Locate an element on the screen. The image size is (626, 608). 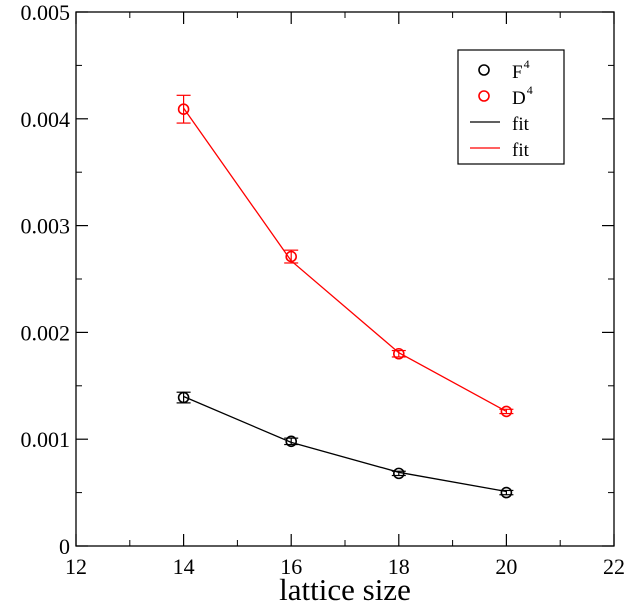
legend-label: F is located at coordinates (517, 72).